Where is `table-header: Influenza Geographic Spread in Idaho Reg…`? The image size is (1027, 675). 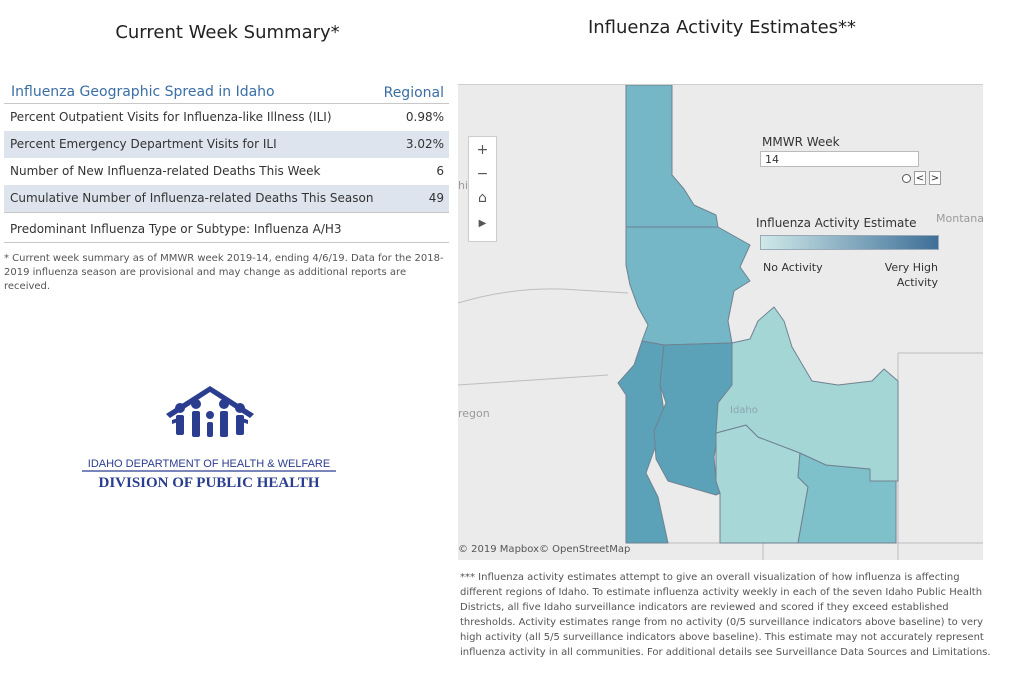 table-header: Influenza Geographic Spread in Idaho Reg… is located at coordinates (226, 92).